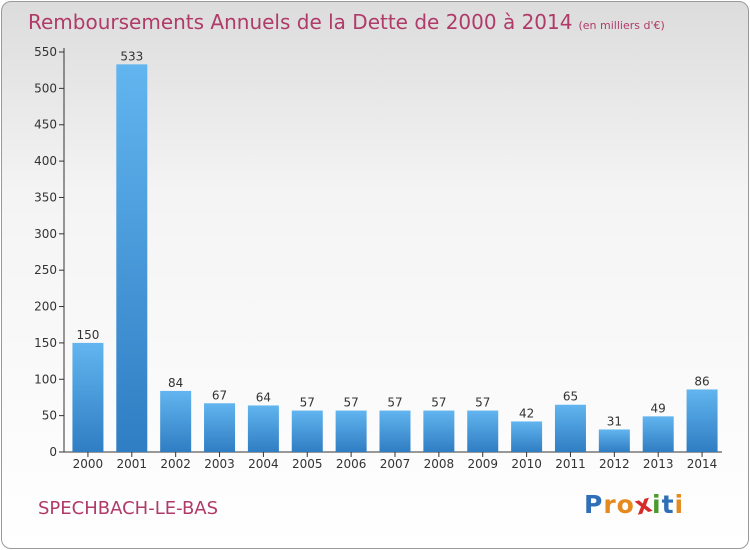 The image size is (750, 550). I want to click on bar-value-label: 65, so click(570, 397).